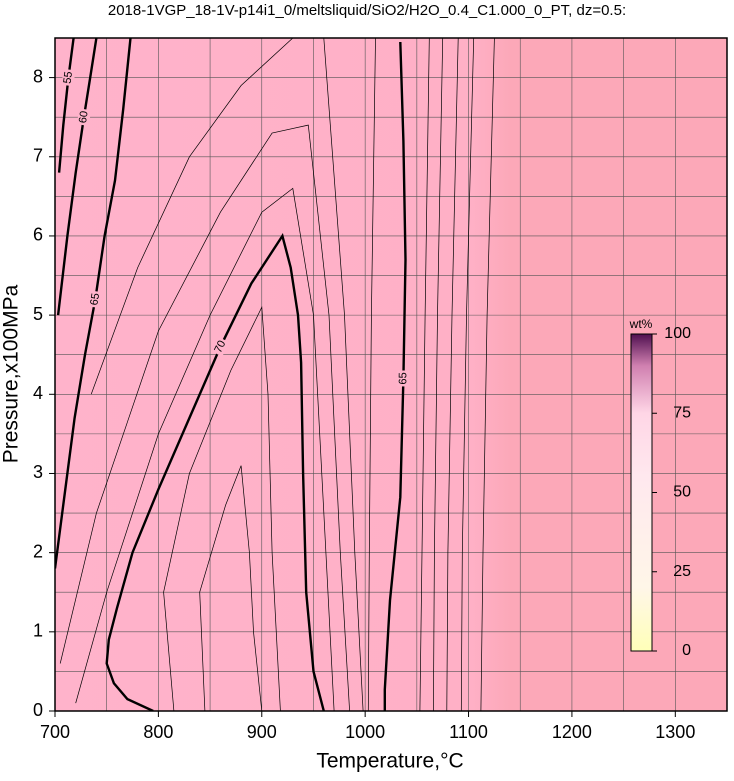  Describe the element at coordinates (365, 732) in the screenshot. I see `x-tick-label: 1000` at that location.